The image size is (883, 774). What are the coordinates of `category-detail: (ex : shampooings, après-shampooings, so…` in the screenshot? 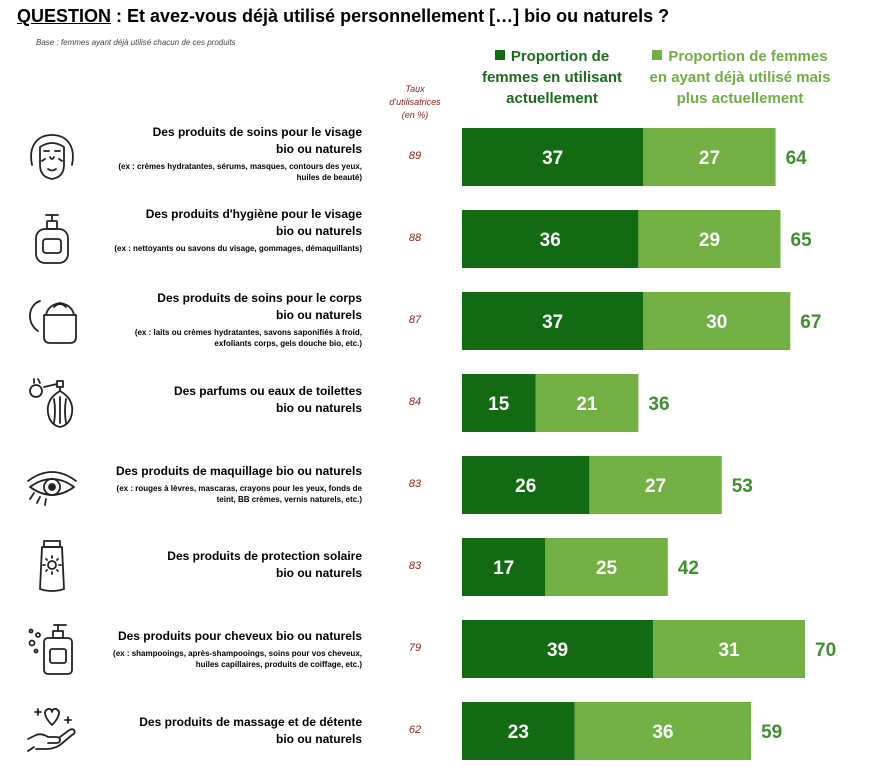 It's located at (217, 659).